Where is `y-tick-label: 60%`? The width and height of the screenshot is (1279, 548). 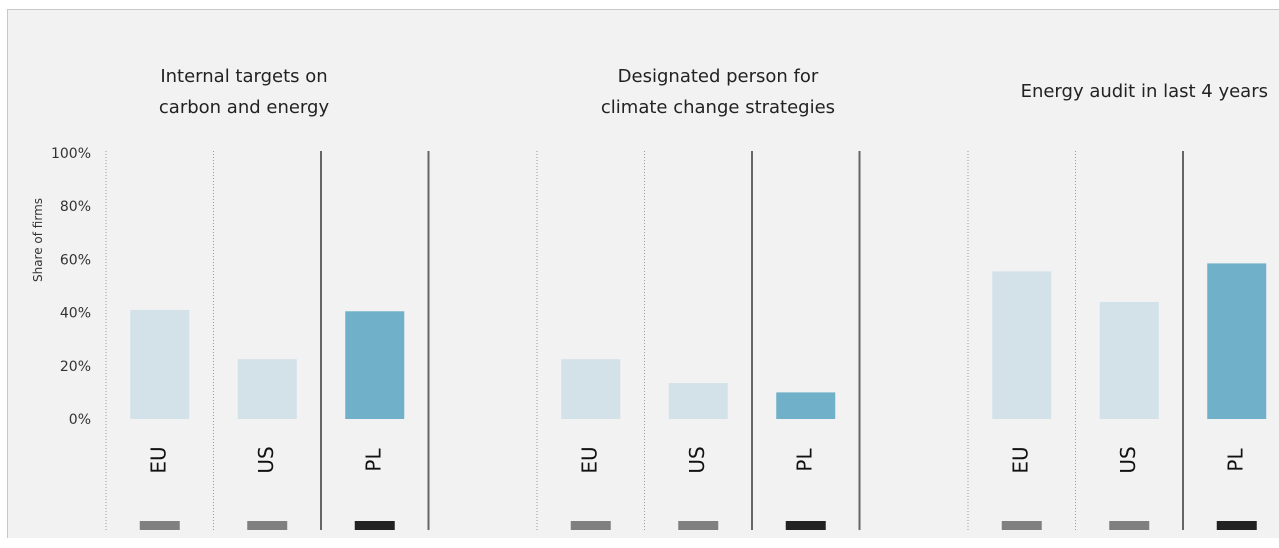
y-tick-label: 60% is located at coordinates (75, 260).